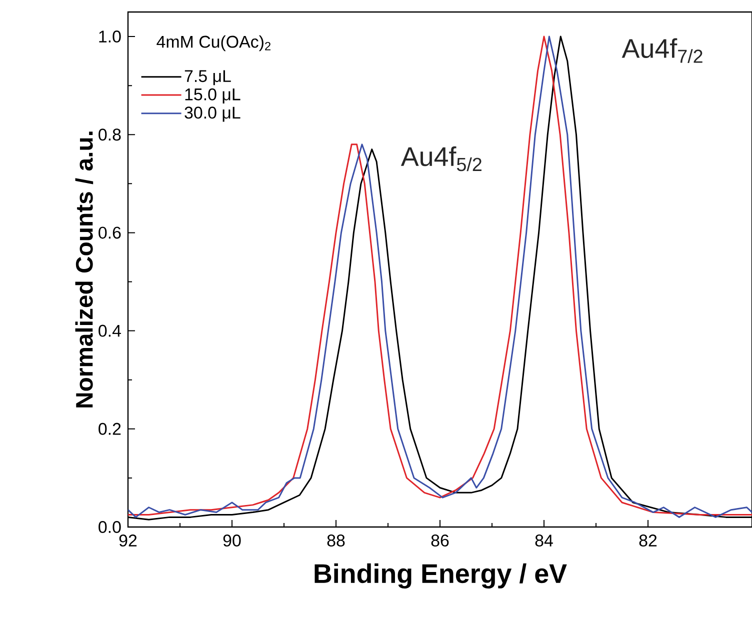  I want to click on x-tick-label: 92, so click(128, 540).